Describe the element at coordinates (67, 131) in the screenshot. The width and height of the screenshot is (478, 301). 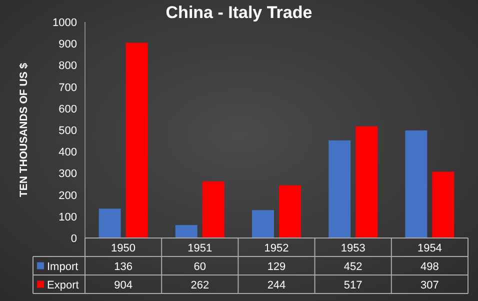
I see `y-tick-label: 500` at that location.